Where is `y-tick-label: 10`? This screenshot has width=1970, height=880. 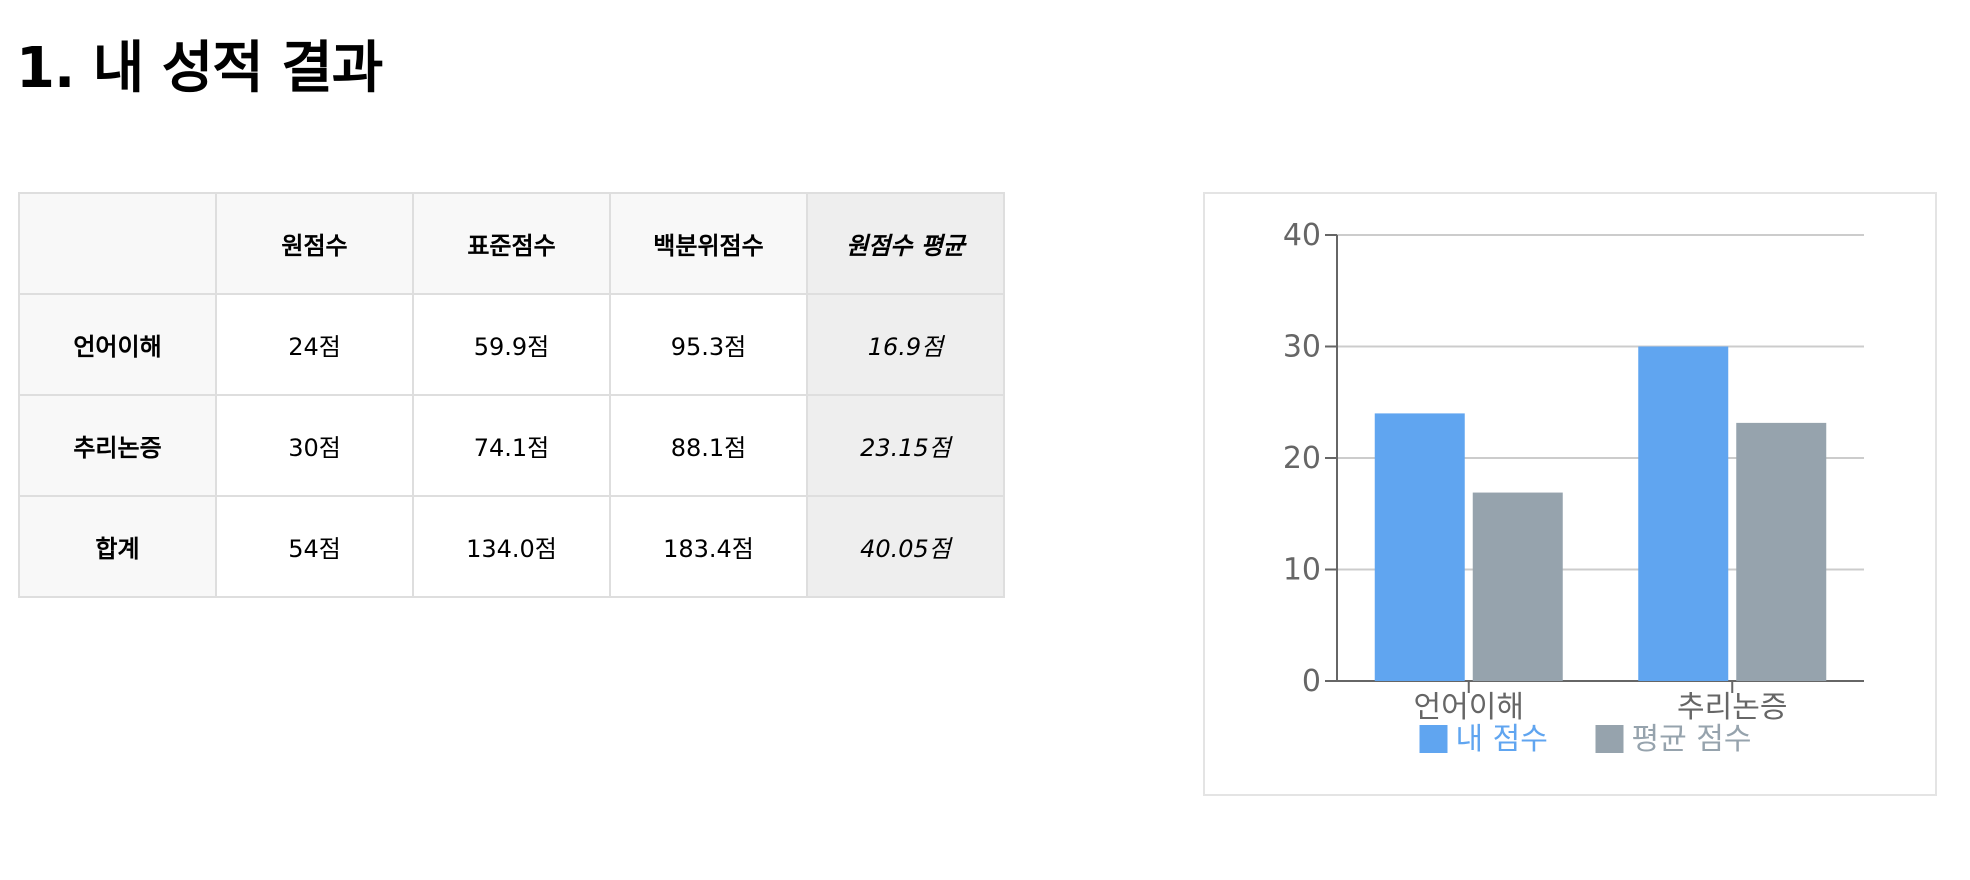 y-tick-label: 10 is located at coordinates (1302, 570).